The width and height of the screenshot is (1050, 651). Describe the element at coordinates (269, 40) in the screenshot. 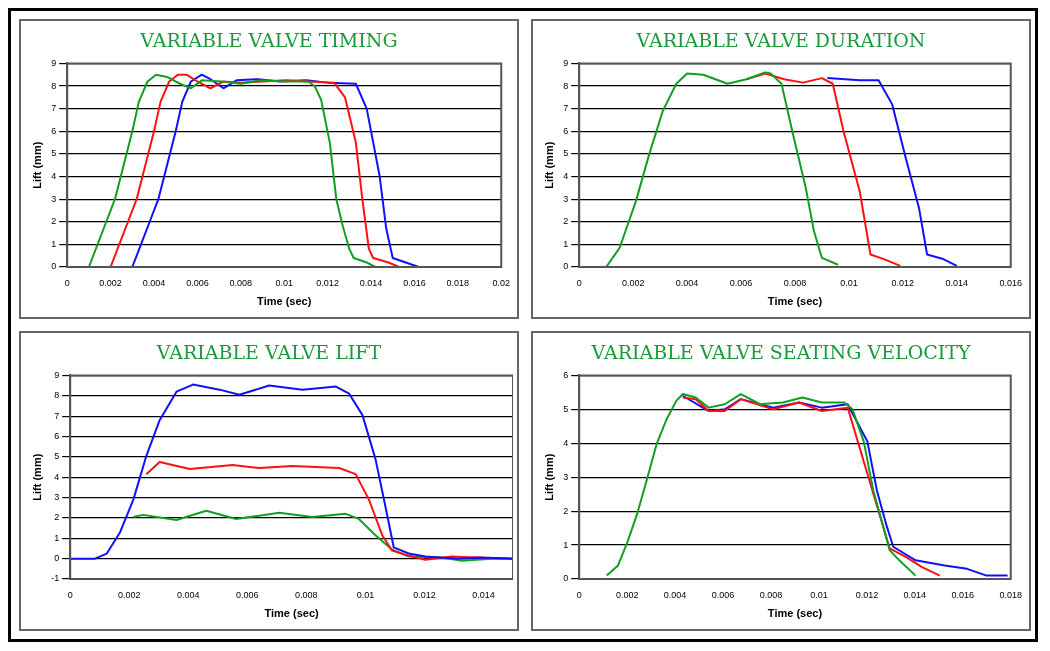

I see `chart-title: VARIABLE VALVE TIMING` at that location.